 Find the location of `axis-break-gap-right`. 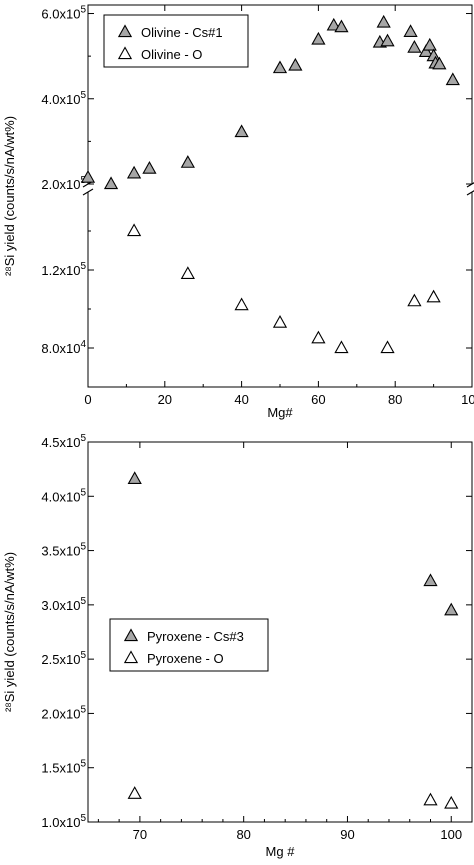

axis-break-gap-right is located at coordinates (470, 188).